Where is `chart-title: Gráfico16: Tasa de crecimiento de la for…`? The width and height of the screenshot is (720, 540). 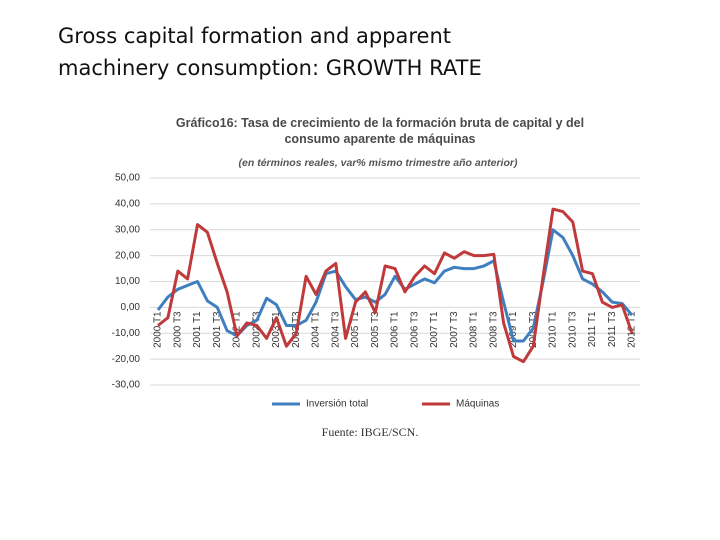
chart-title: Gráfico16: Tasa de crecimiento de la for… is located at coordinates (380, 131).